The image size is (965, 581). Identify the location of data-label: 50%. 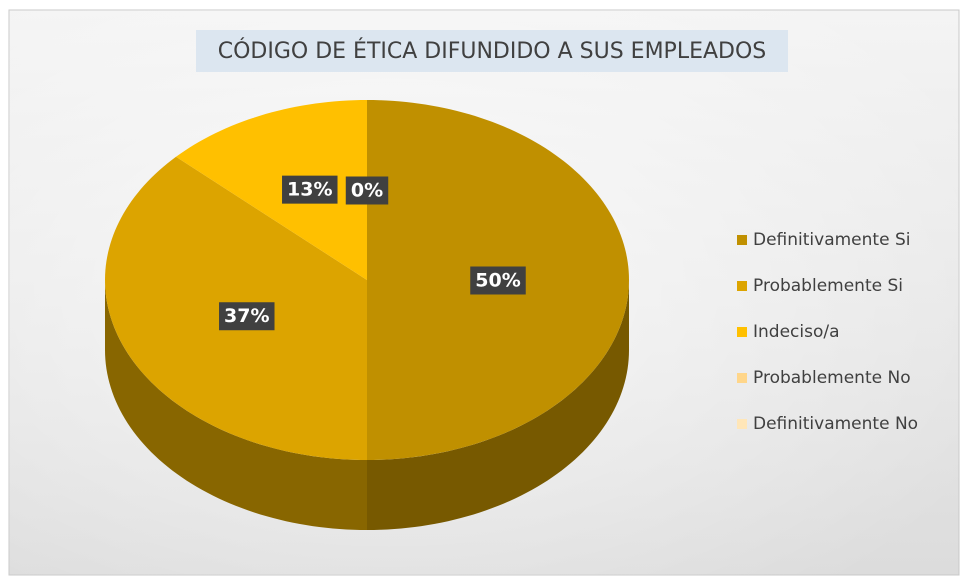
(497, 281).